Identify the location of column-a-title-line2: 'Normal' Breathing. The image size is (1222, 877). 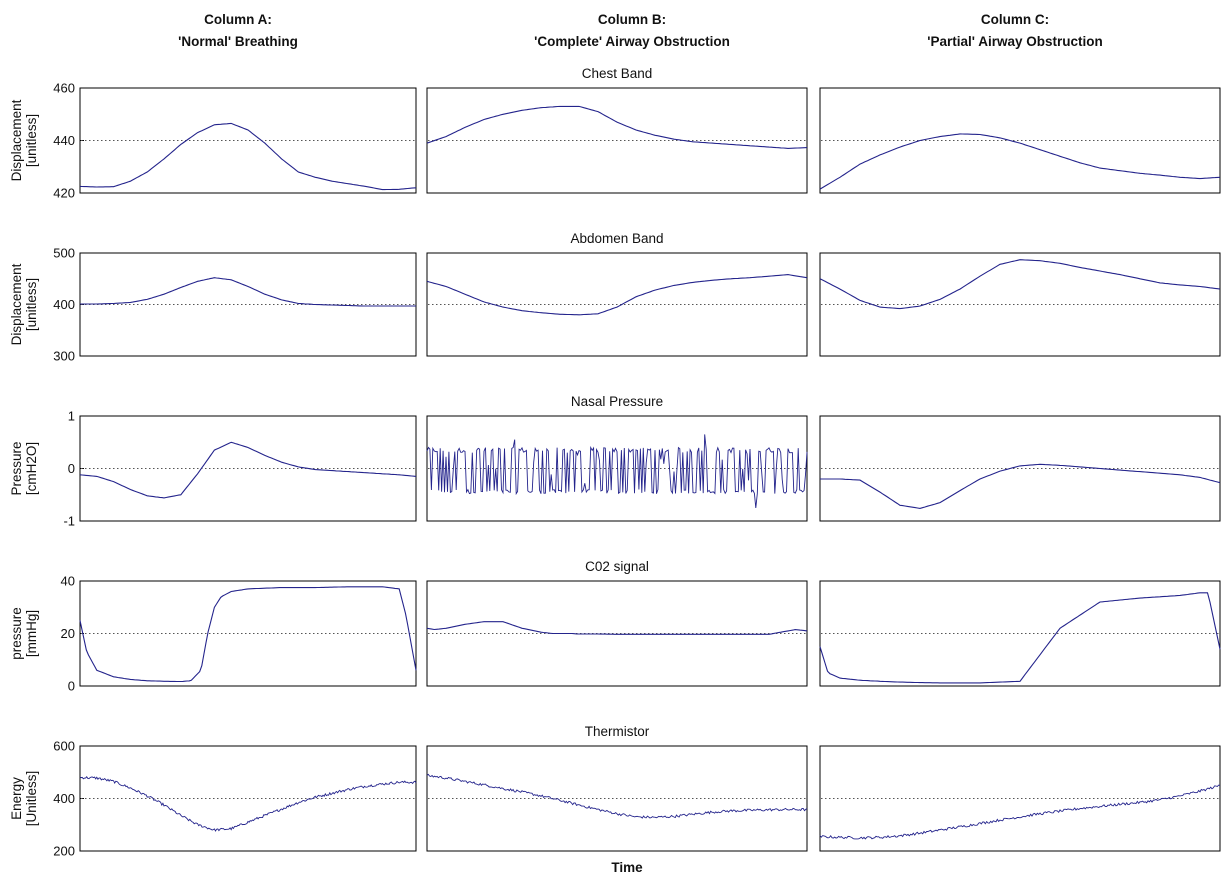
(238, 41).